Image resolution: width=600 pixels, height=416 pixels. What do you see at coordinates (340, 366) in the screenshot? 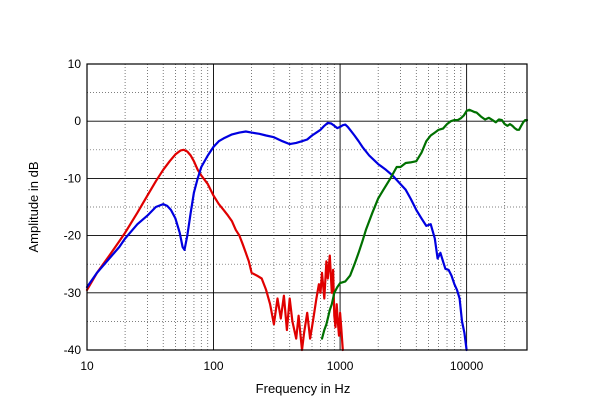
I see `x-tick-label: 1000` at bounding box center [340, 366].